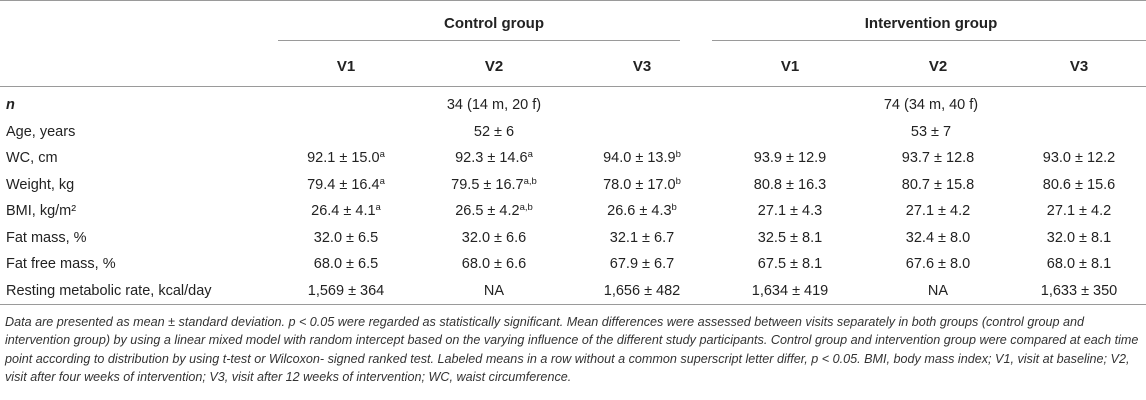 Image resolution: width=1146 pixels, height=400 pixels. Describe the element at coordinates (479, 40) in the screenshot. I see `control-group-rule` at that location.